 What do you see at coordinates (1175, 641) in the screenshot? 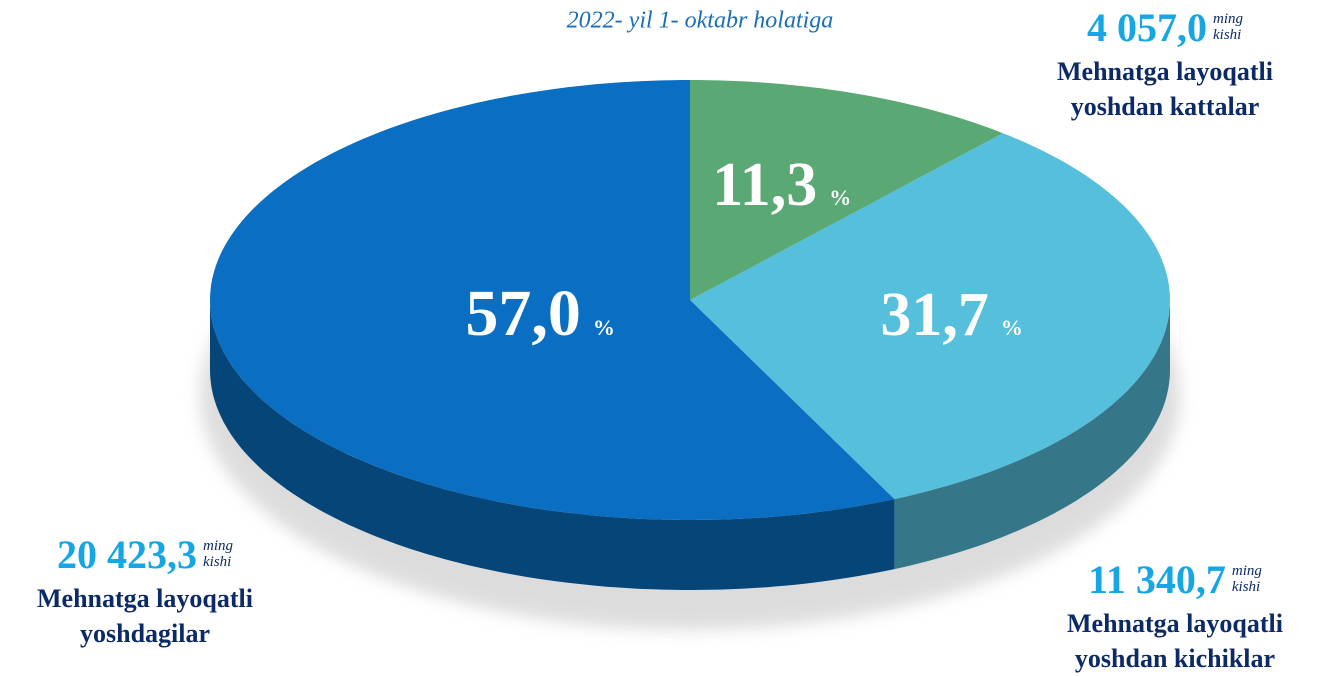
I see `category-name: Mehnatga layoqatli yoshdan kichiklar` at bounding box center [1175, 641].